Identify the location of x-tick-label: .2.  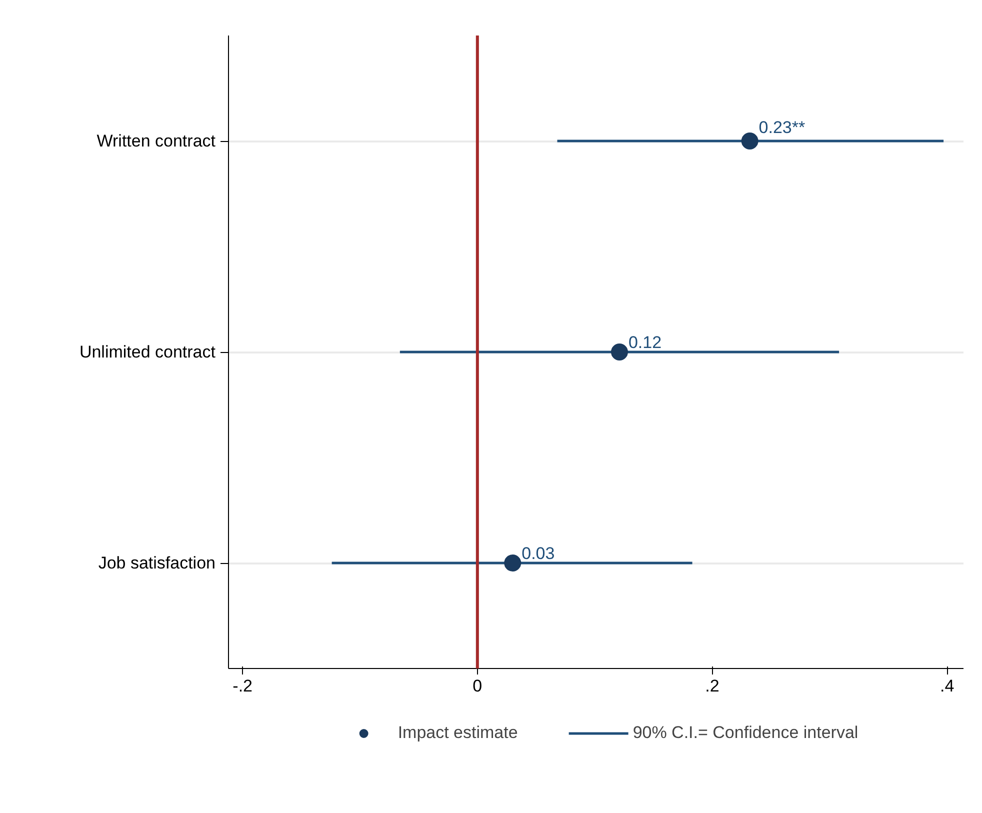
(712, 686).